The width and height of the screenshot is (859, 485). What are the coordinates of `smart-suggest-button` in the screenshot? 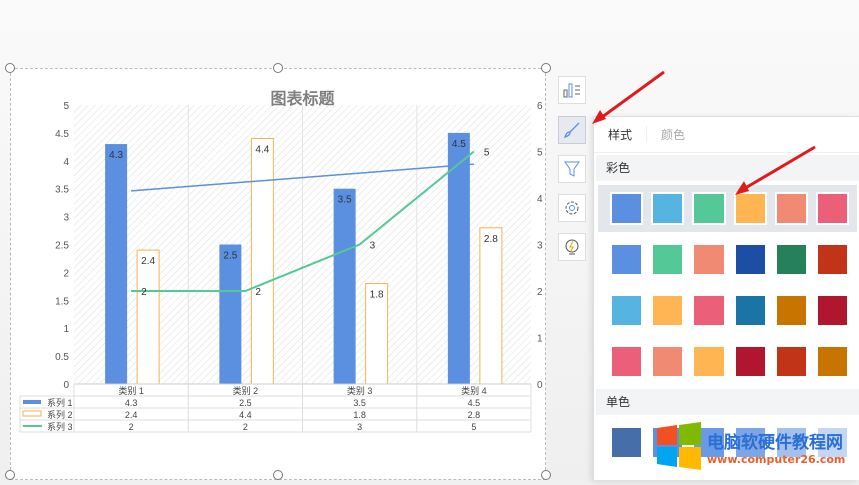 It's located at (572, 247).